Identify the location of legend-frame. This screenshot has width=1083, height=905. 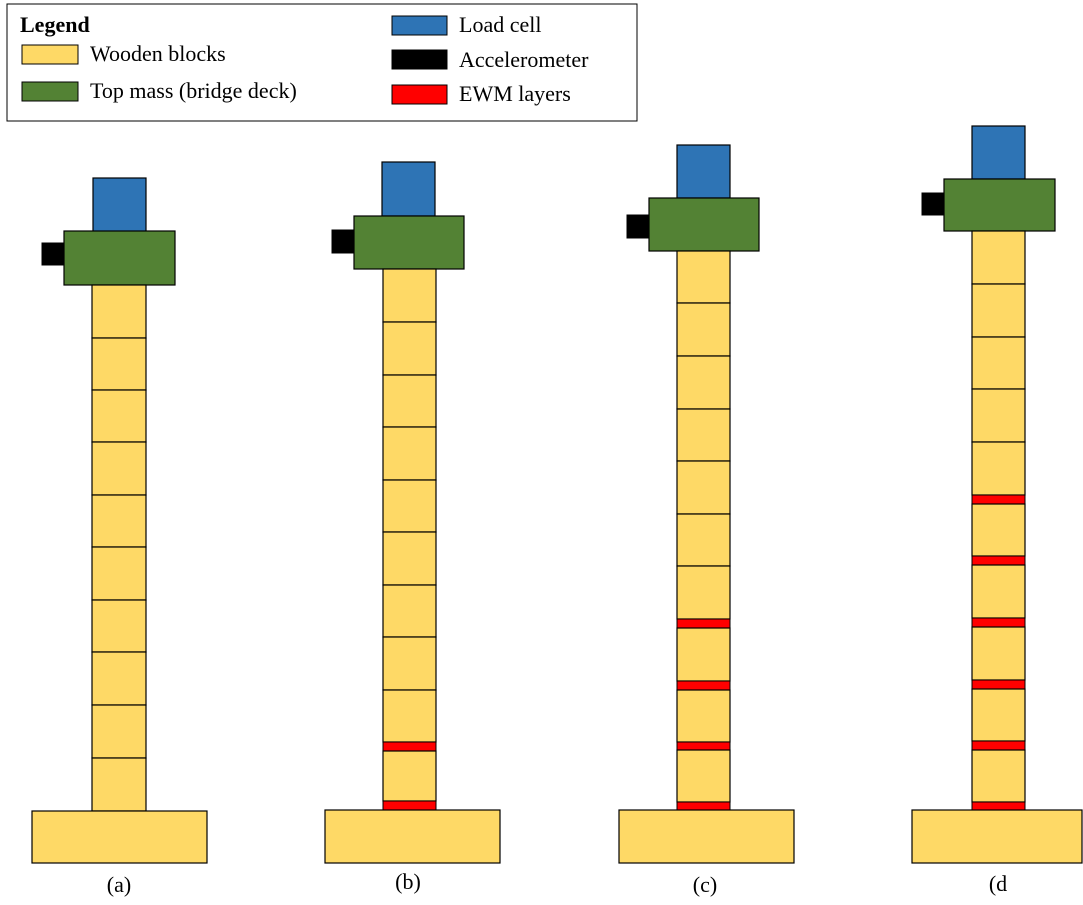
(322, 62).